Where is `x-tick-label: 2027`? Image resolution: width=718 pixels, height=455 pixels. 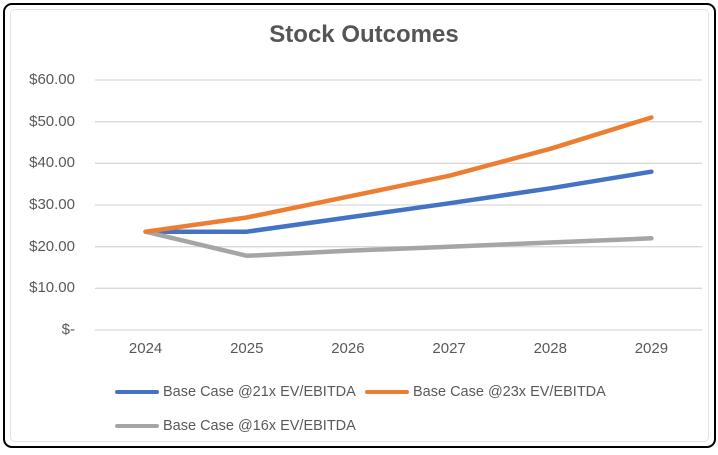
x-tick-label: 2027 is located at coordinates (449, 348).